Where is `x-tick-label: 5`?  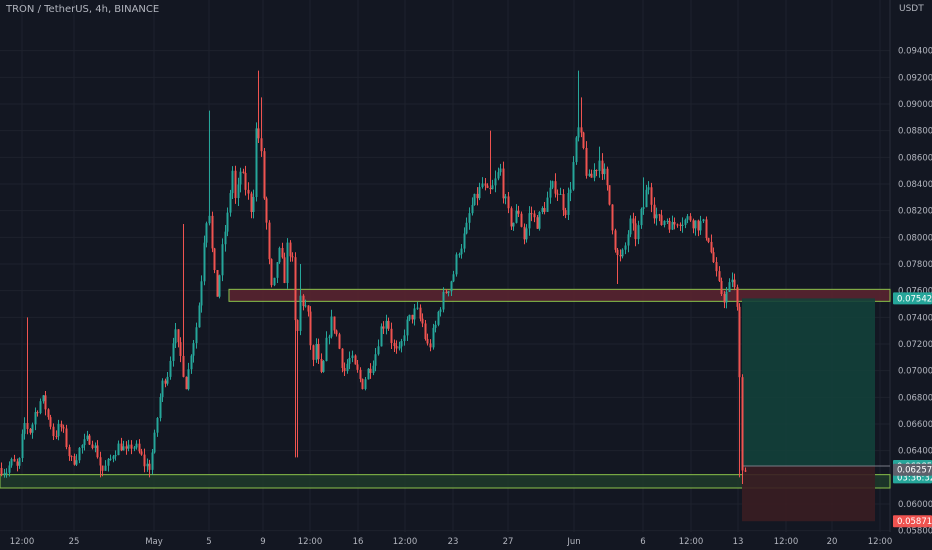
x-tick-label: 5 is located at coordinates (208, 542).